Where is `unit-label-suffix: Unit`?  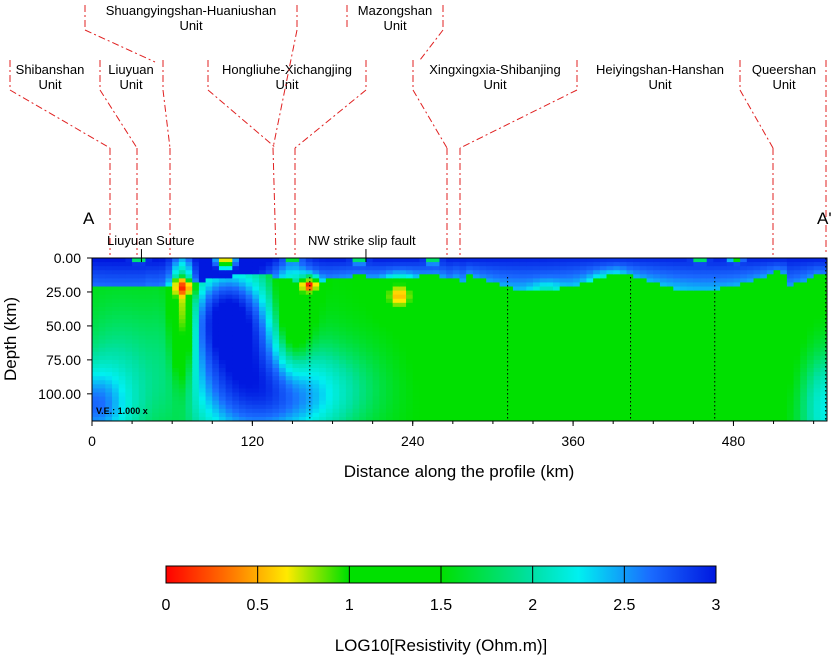
unit-label-suffix: Unit is located at coordinates (395, 25).